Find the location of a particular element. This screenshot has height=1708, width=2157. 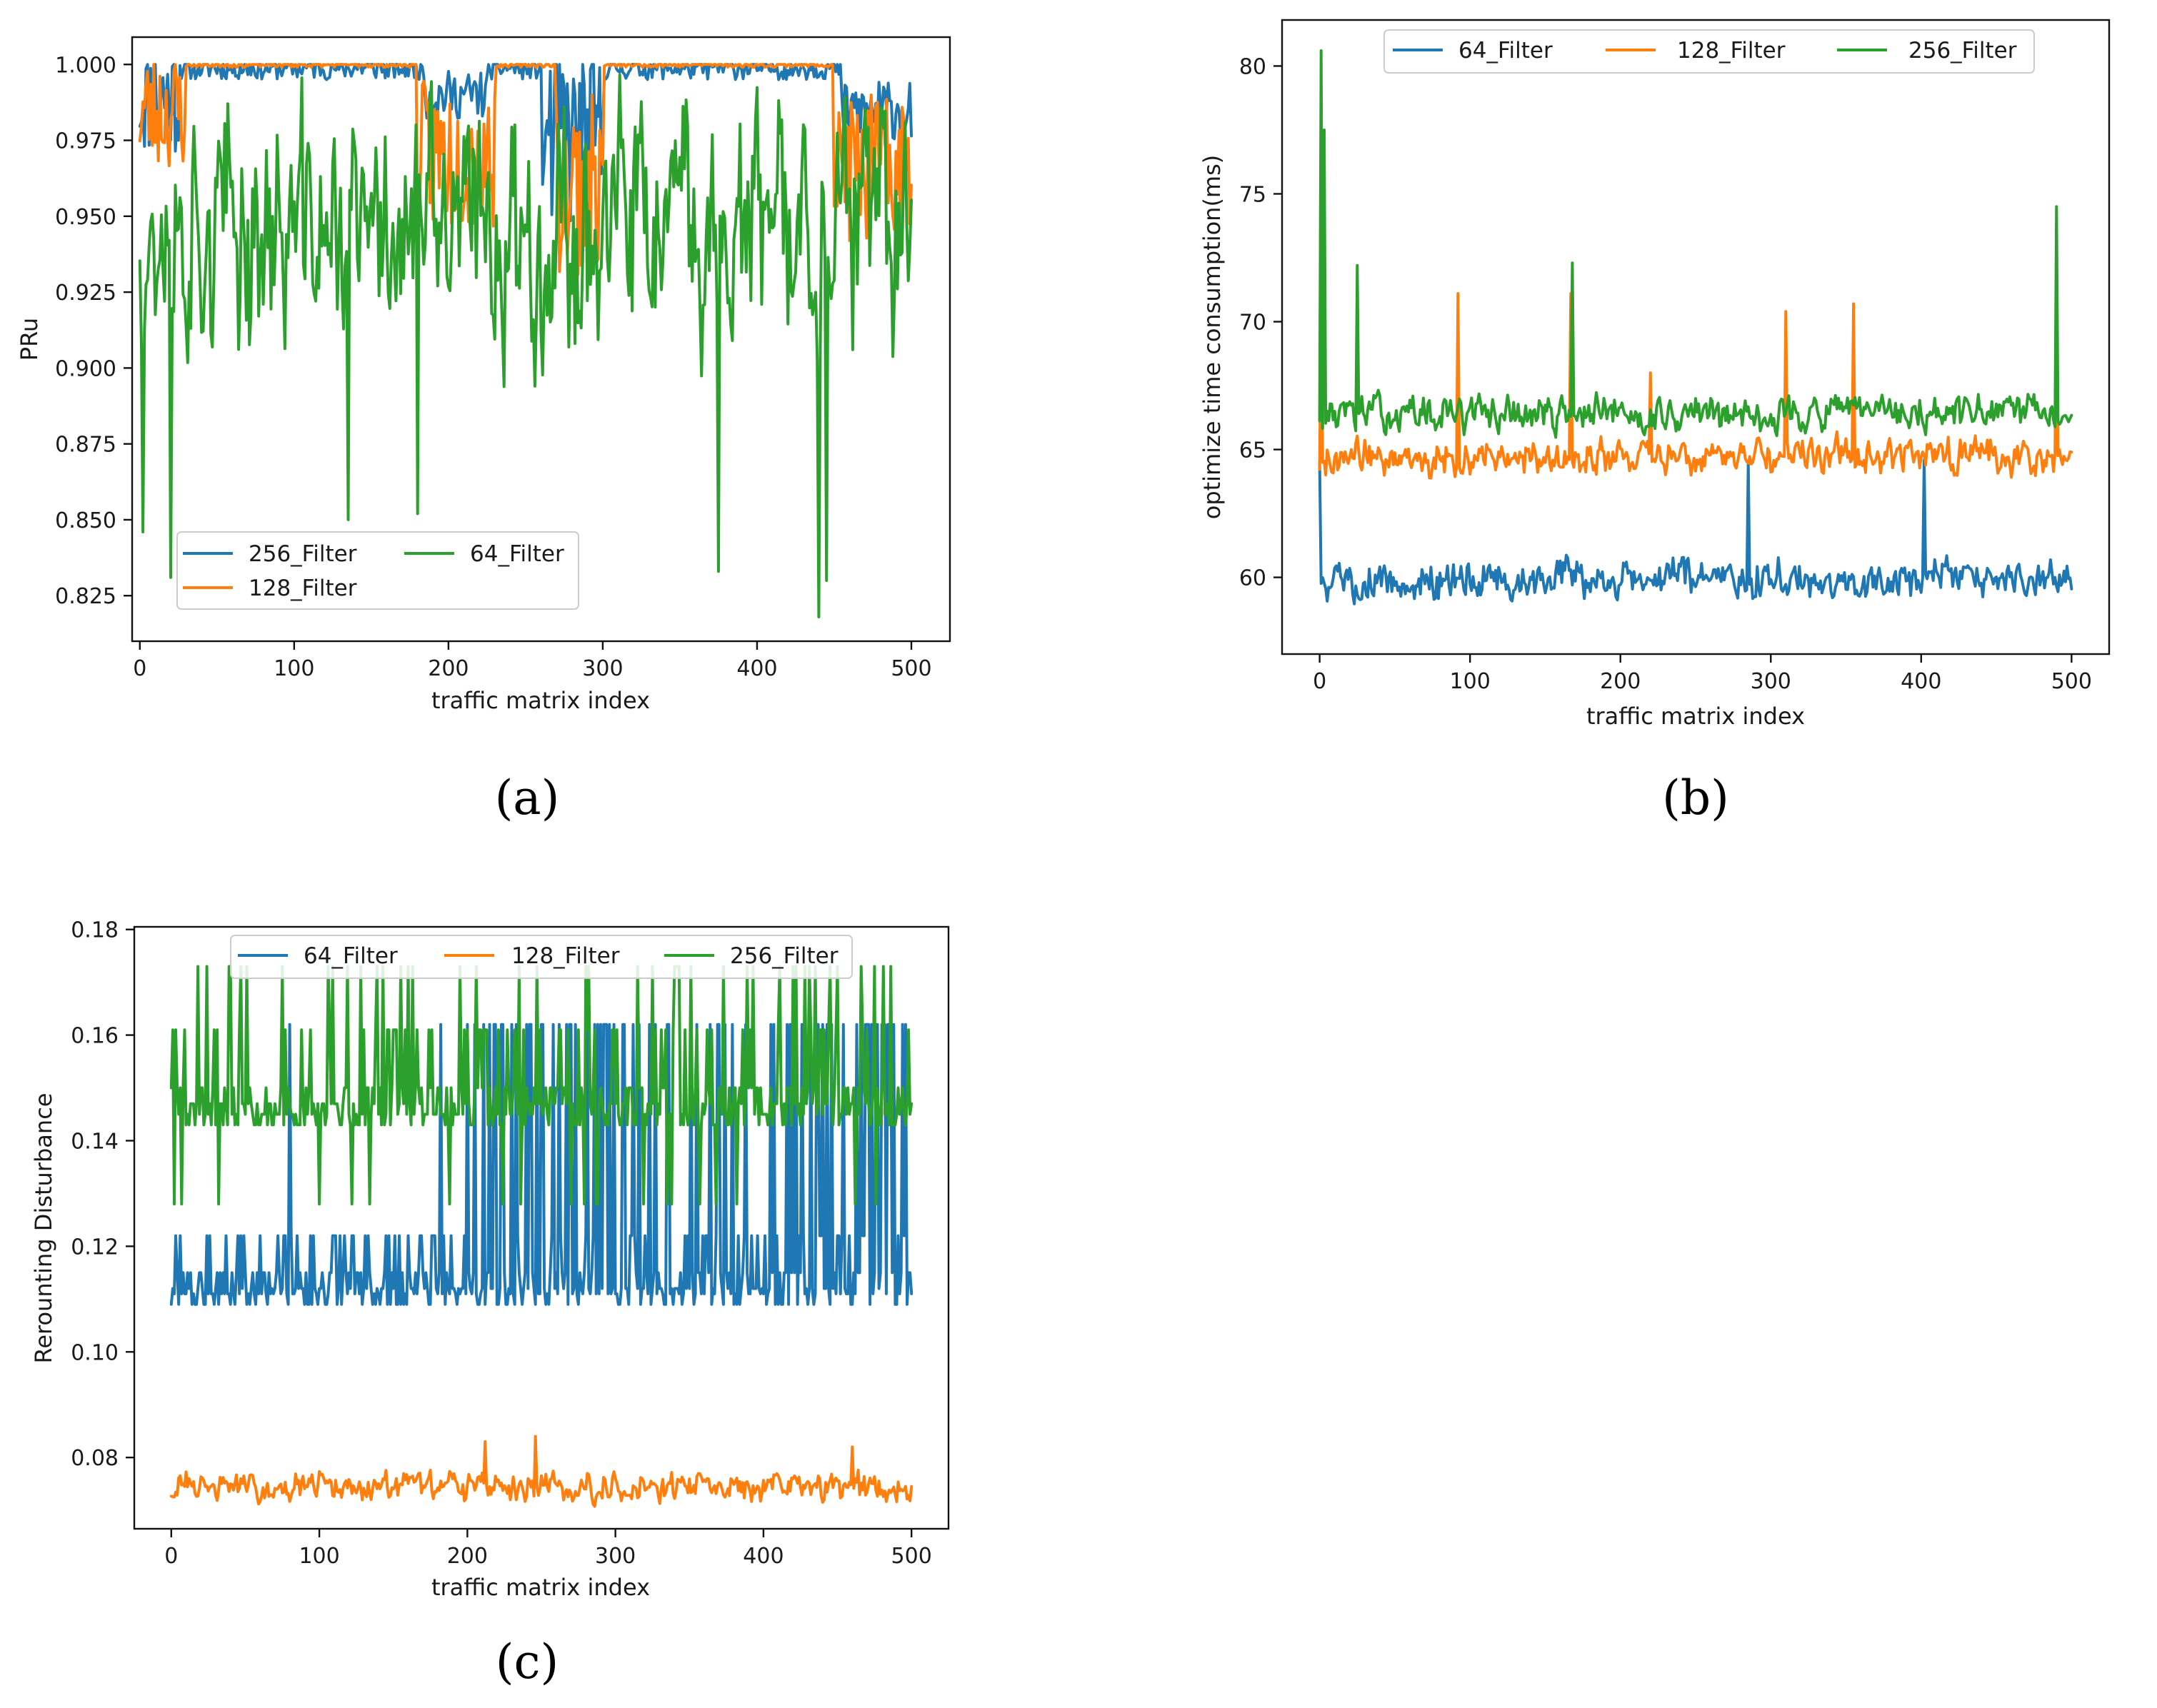

panel-a-x-axis-label: traffic matrix index is located at coordinates (540, 700).